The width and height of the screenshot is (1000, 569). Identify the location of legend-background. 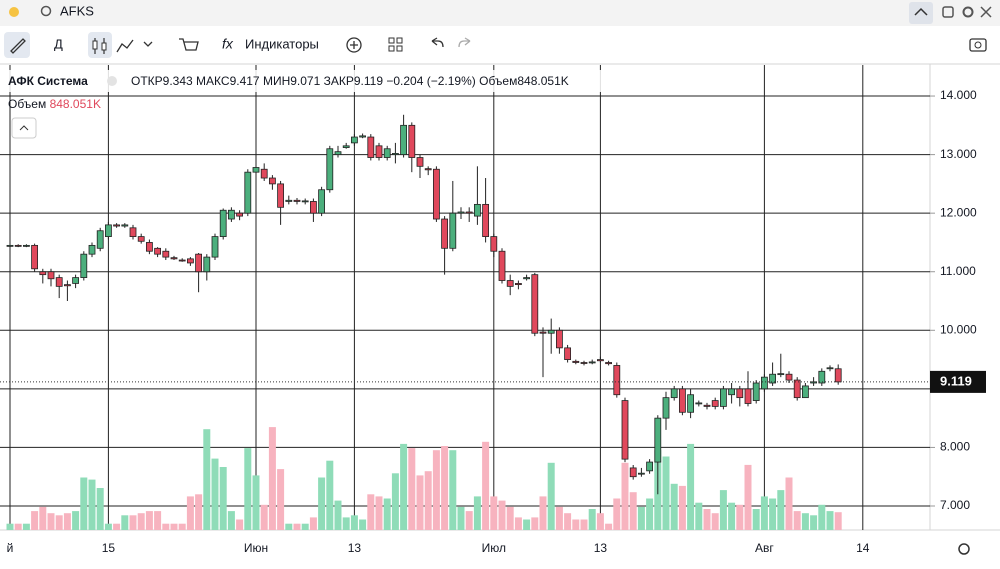
(310, 81).